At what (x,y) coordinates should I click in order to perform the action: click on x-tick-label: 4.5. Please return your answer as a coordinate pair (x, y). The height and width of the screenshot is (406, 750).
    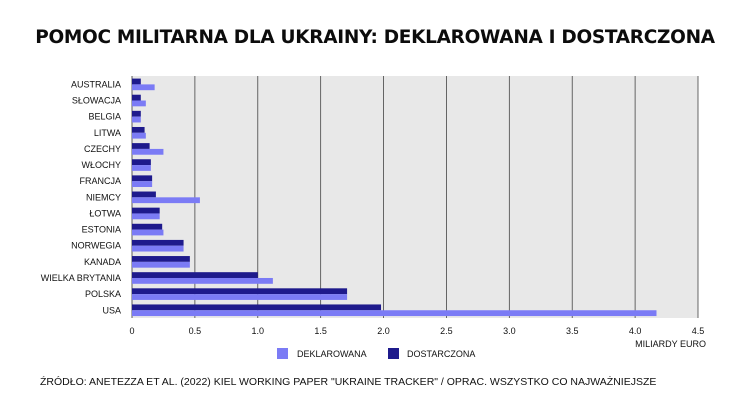
    Looking at the image, I should click on (698, 331).